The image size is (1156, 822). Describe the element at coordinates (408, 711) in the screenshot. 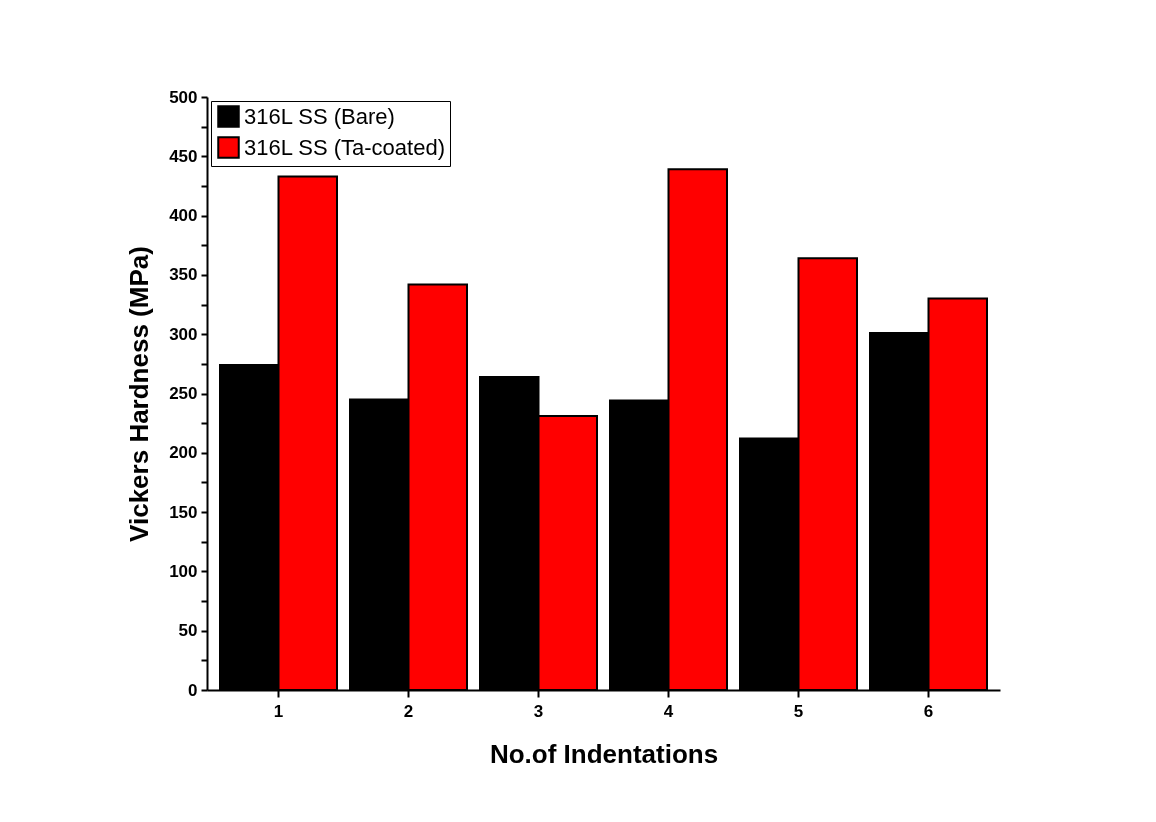

I see `x-tick-label: 2` at that location.